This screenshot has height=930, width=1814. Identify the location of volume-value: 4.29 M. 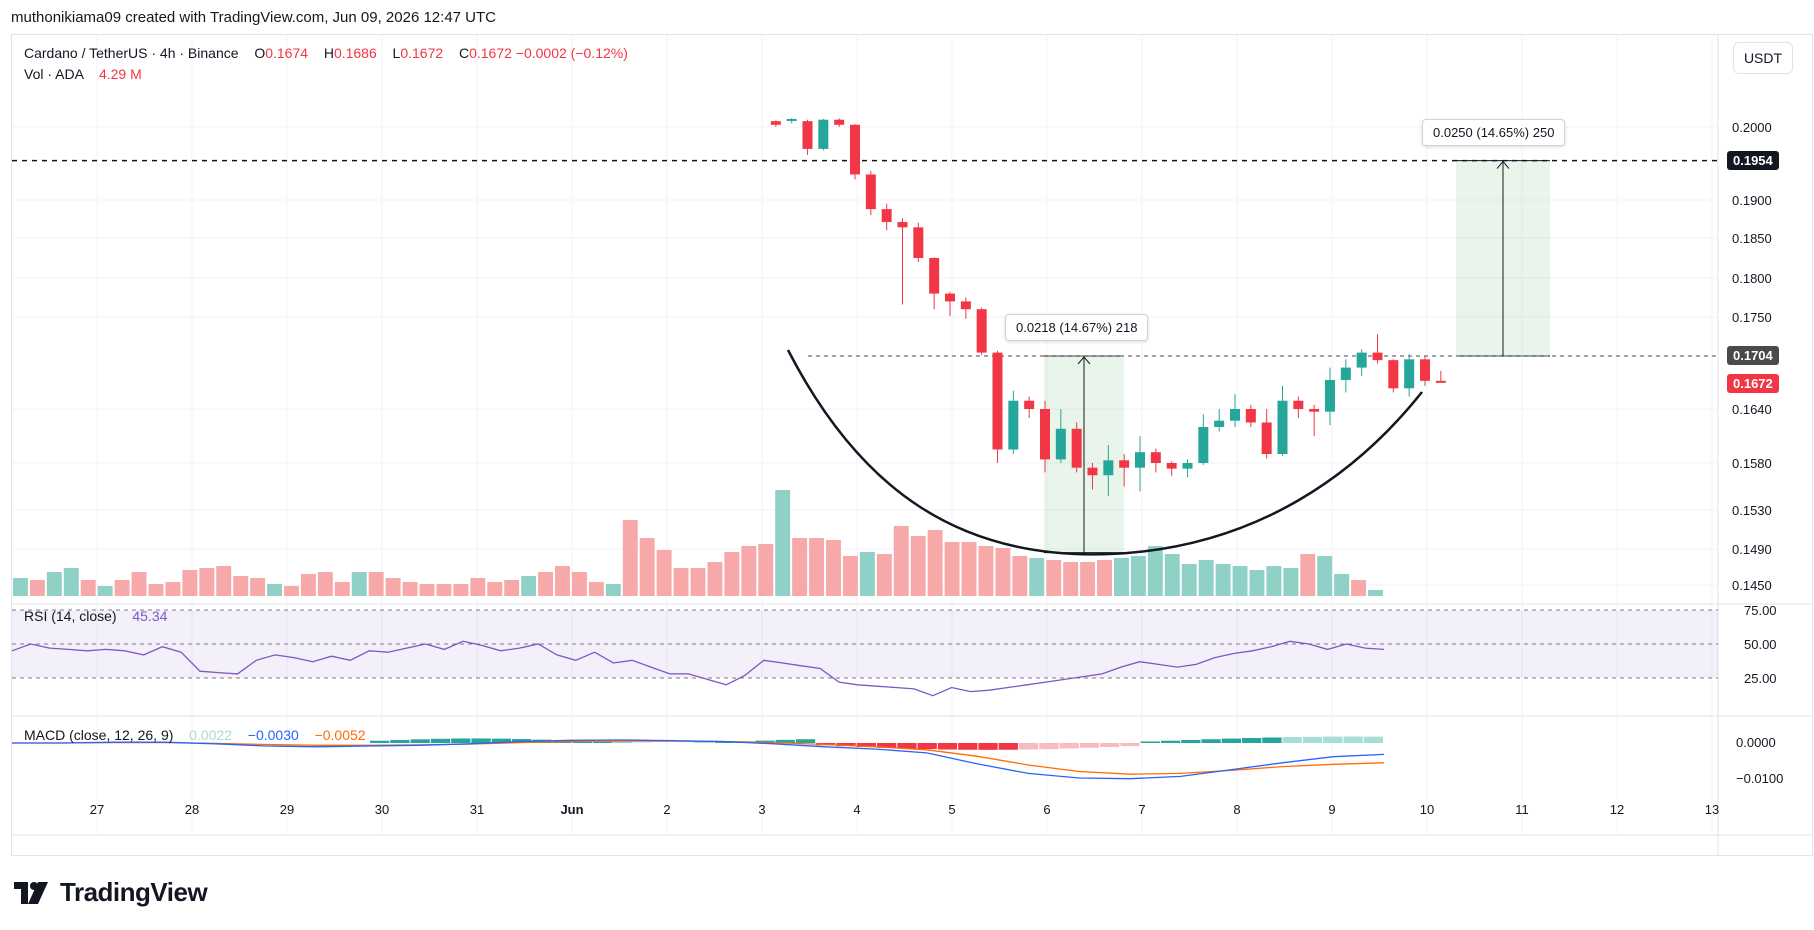
(120, 74).